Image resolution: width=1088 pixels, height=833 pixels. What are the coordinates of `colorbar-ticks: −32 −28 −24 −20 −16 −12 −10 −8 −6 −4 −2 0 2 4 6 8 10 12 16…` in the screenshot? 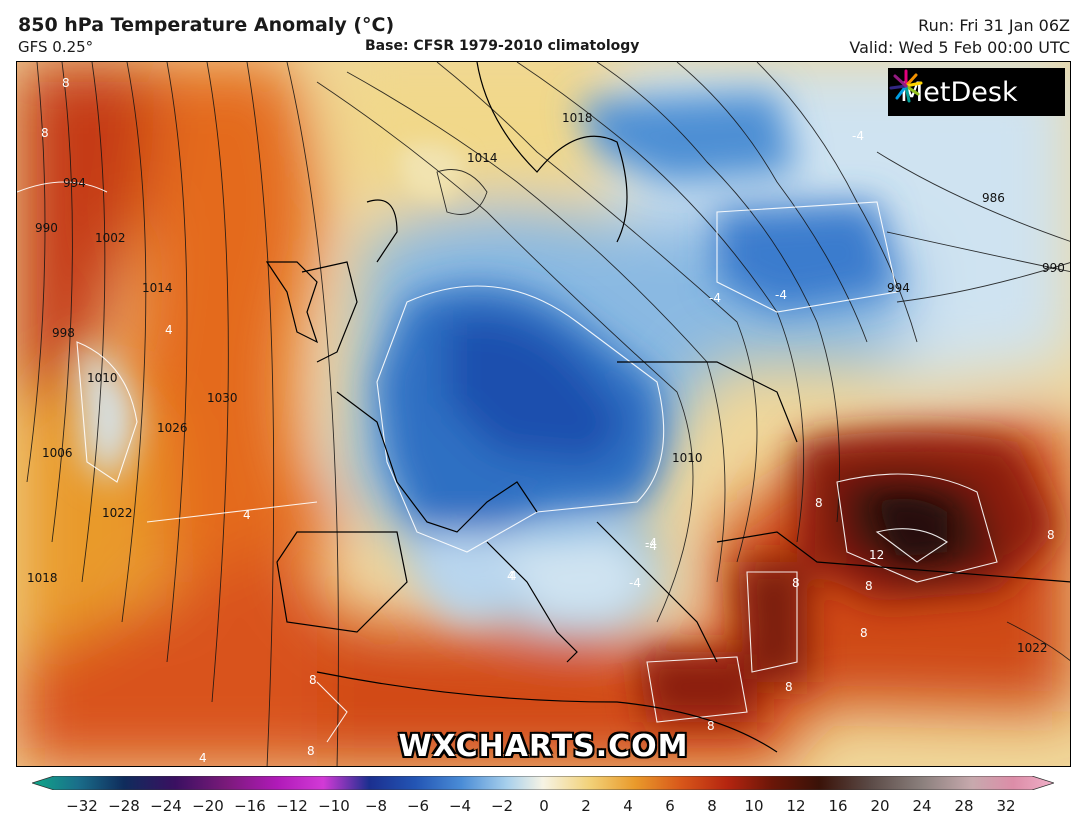 It's located at (544, 807).